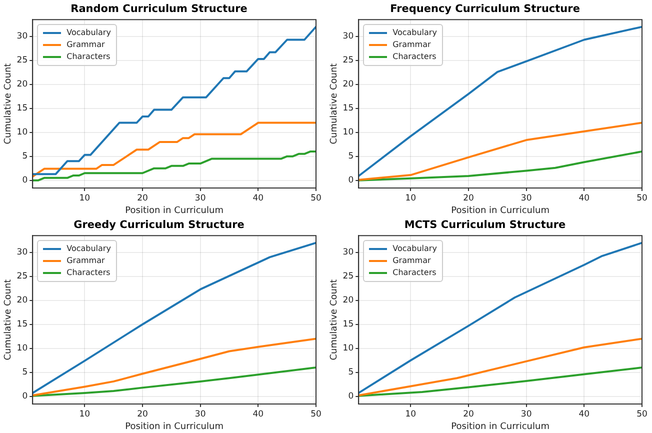 The width and height of the screenshot is (652, 433). Describe the element at coordinates (485, 9) in the screenshot. I see `chart-title: Frequency Curriculum Structure` at that location.